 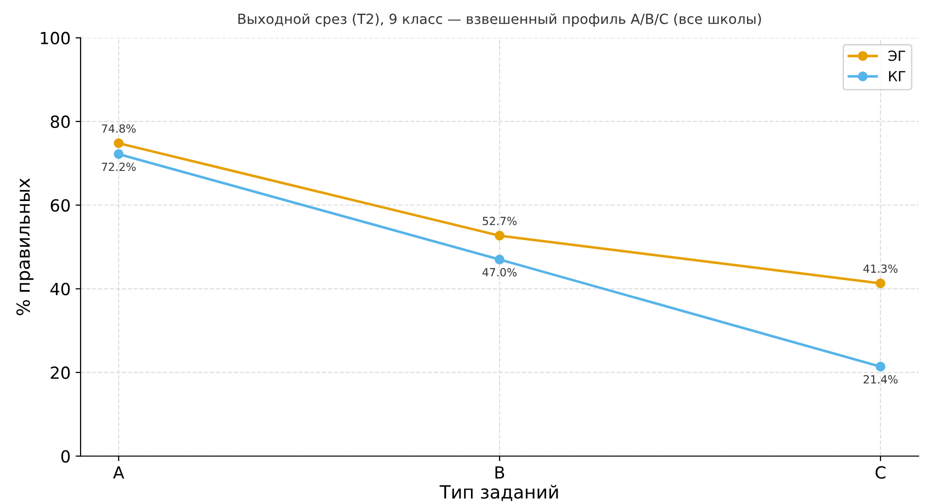 What do you see at coordinates (897, 76) in the screenshot?
I see `legend-label: КГ` at bounding box center [897, 76].